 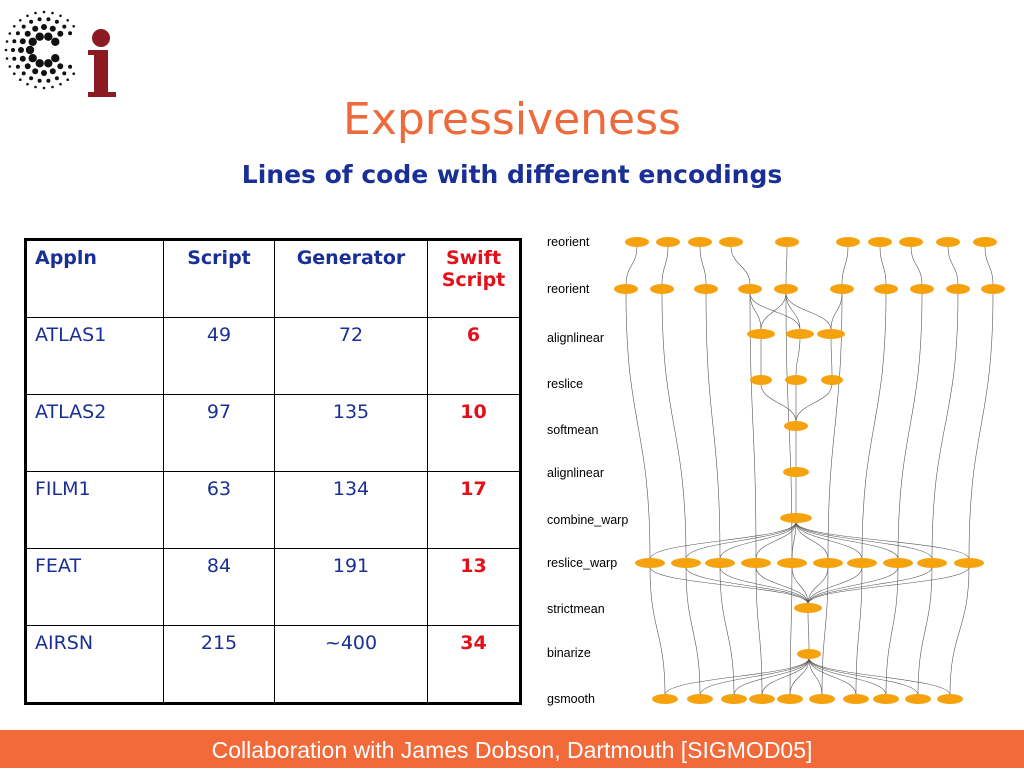 I want to click on stage-label: gsmooth, so click(x=571, y=699).